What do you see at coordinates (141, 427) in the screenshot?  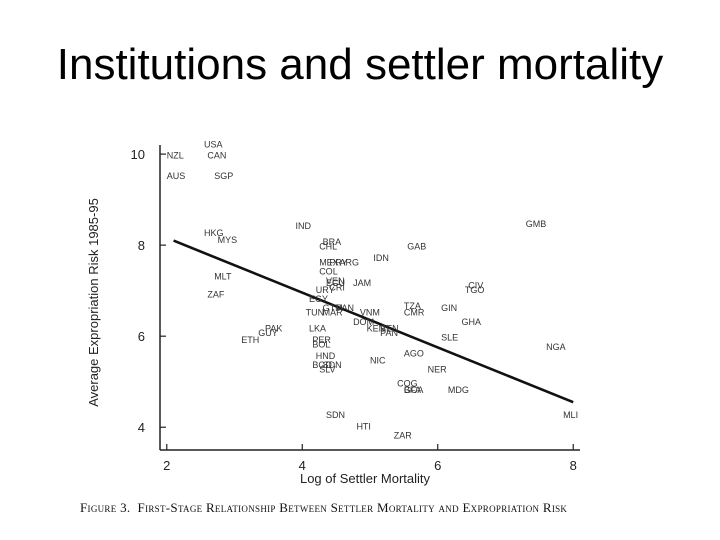 I see `y-tick-label: 4` at bounding box center [141, 427].